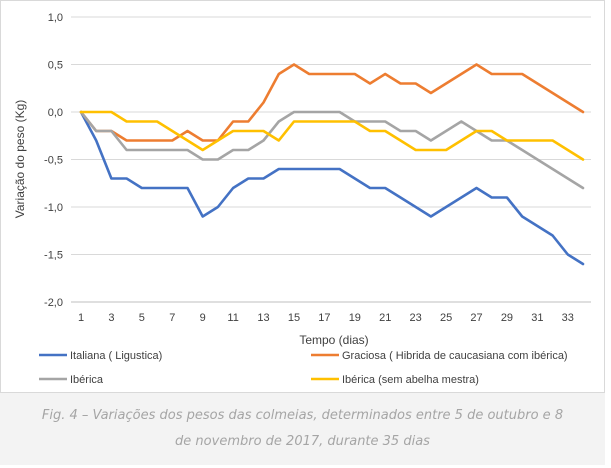 Image resolution: width=611 pixels, height=468 pixels. I want to click on legend-label: Ibérica, so click(87, 380).